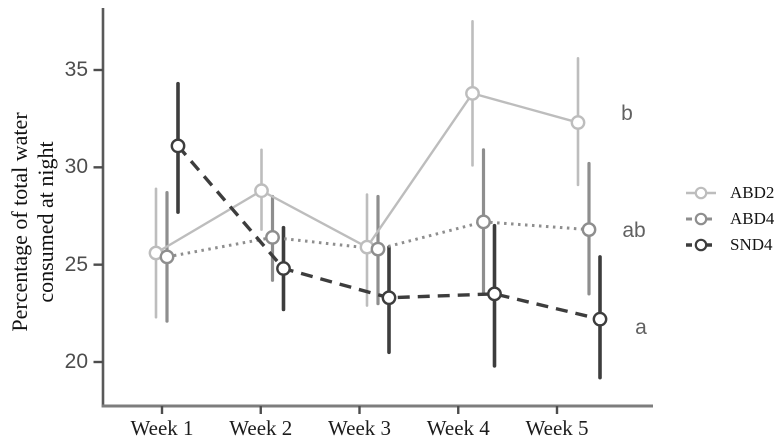 The height and width of the screenshot is (444, 774). What do you see at coordinates (458, 428) in the screenshot?
I see `x-tick-label-week4: Week 4` at bounding box center [458, 428].